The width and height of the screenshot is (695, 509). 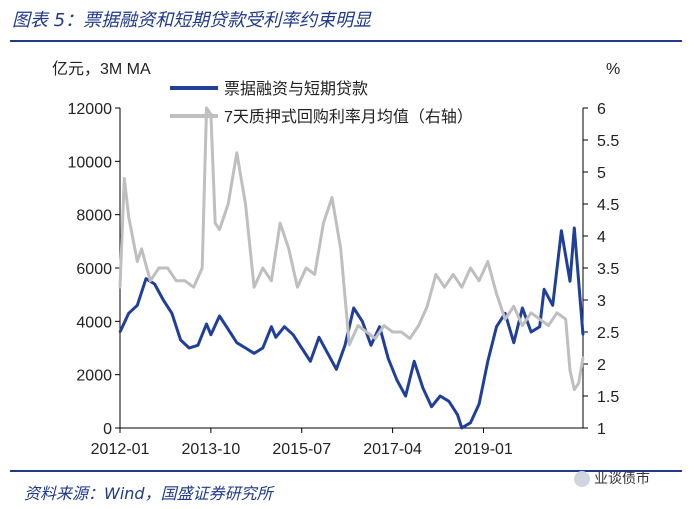 What do you see at coordinates (601, 301) in the screenshot?
I see `y2-tick-label: 3` at bounding box center [601, 301].